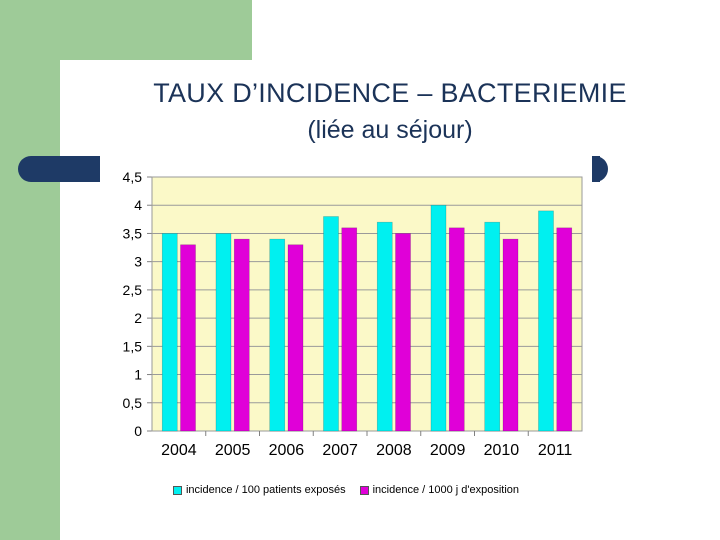  Describe the element at coordinates (179, 450) in the screenshot. I see `x-tick-label: 2004` at that location.